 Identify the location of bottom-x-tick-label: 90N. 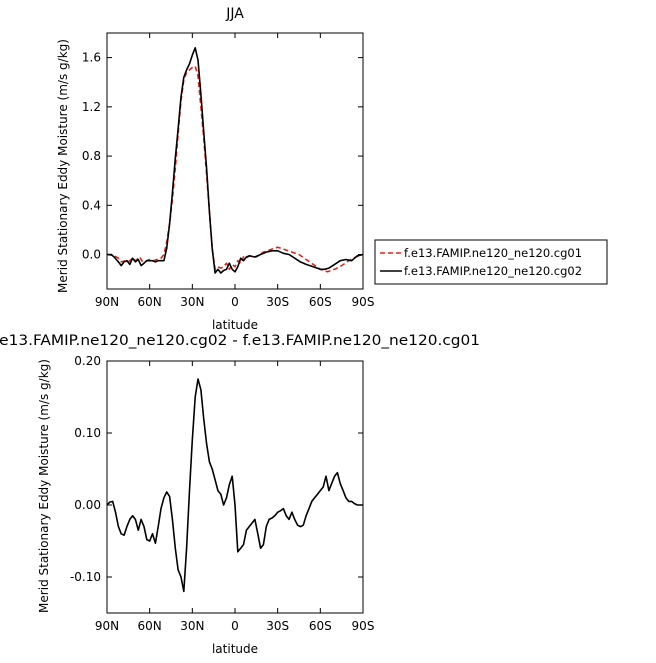
(107, 626).